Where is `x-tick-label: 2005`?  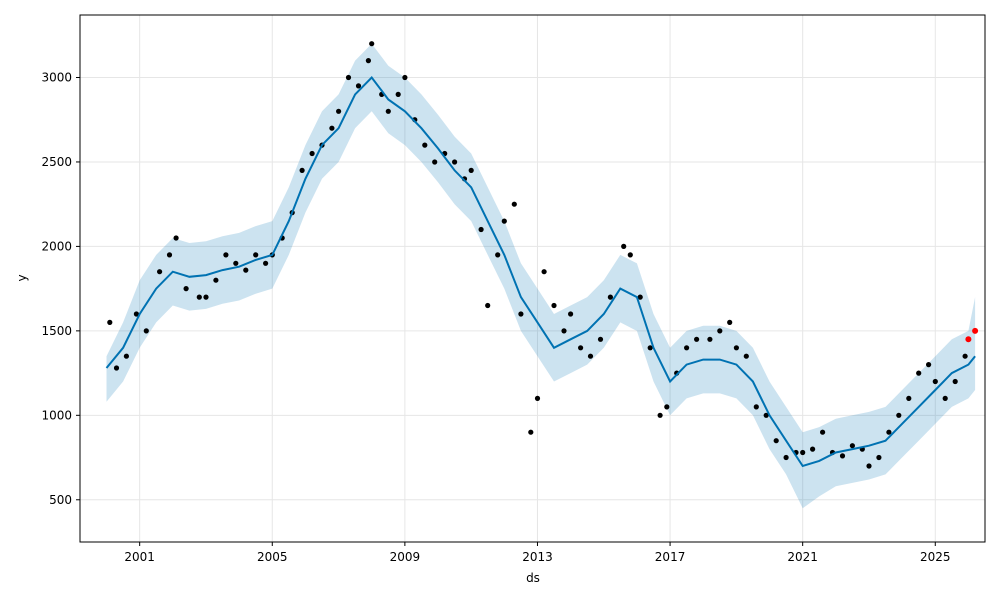 x-tick-label: 2005 is located at coordinates (272, 557).